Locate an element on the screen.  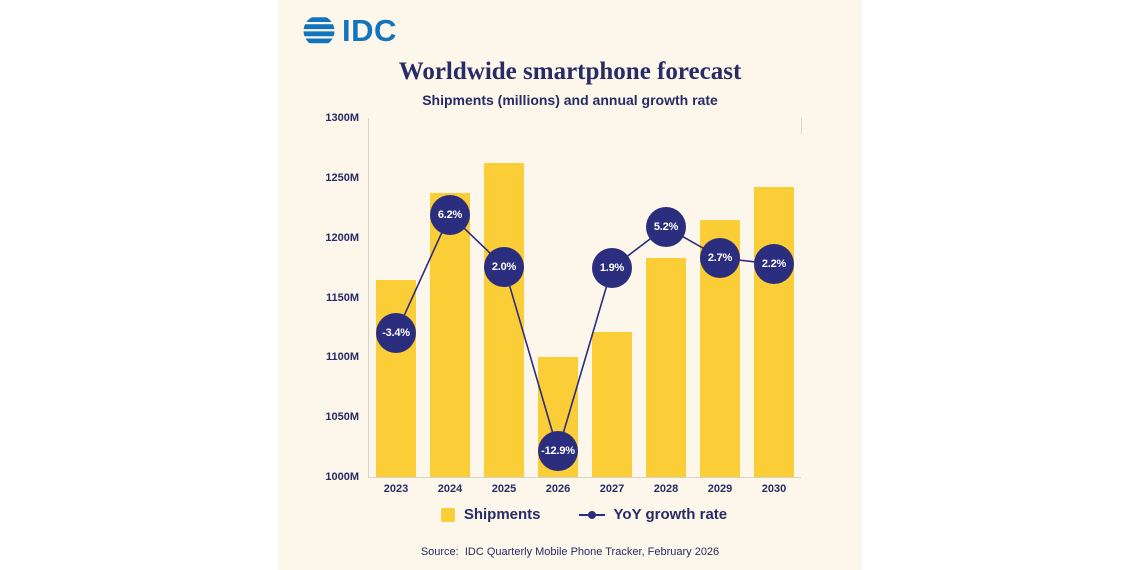
growth-marker-2026: -12.9% is located at coordinates (558, 451).